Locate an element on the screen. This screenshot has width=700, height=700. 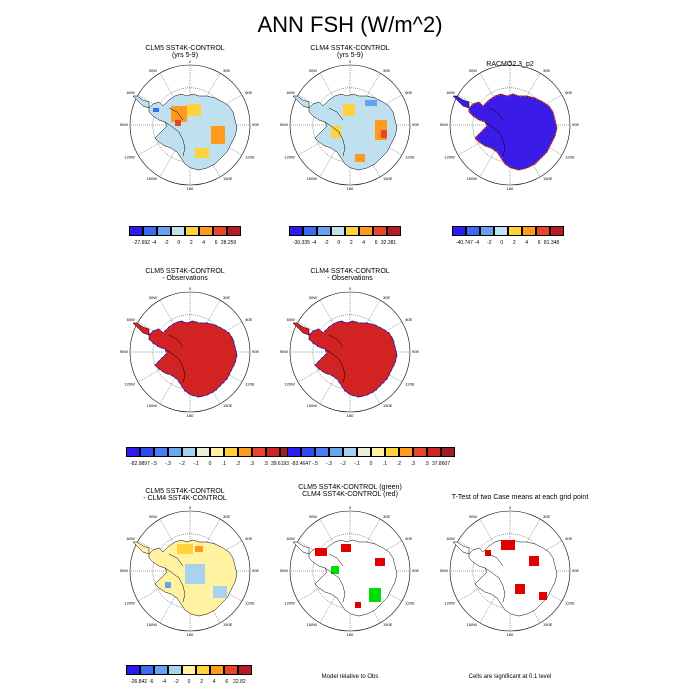
colorbar-label: -4 is located at coordinates (477, 243).